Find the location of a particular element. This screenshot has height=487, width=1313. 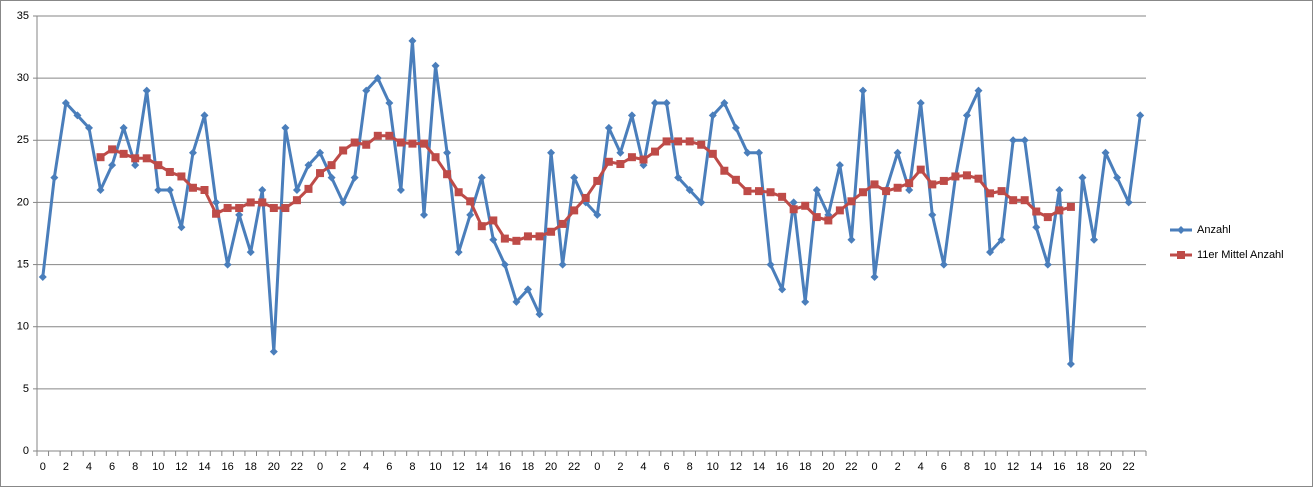

x-tick-label: 16 is located at coordinates (505, 467).